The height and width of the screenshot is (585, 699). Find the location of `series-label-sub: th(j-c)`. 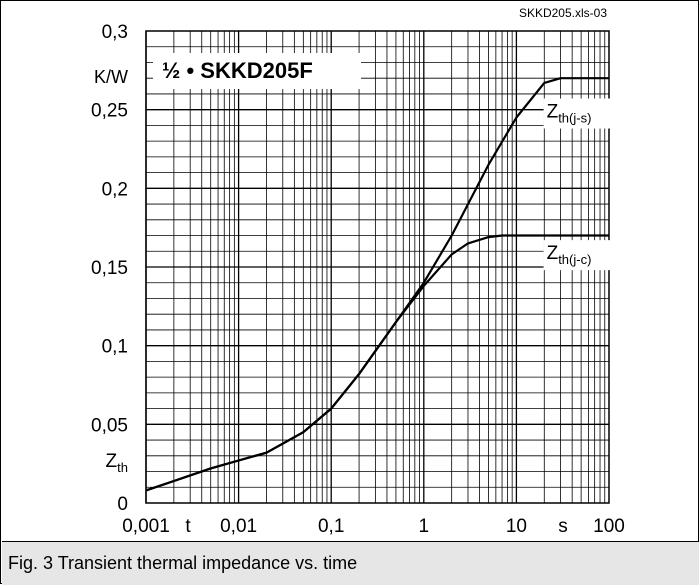

series-label-sub: th(j-c) is located at coordinates (574, 259).